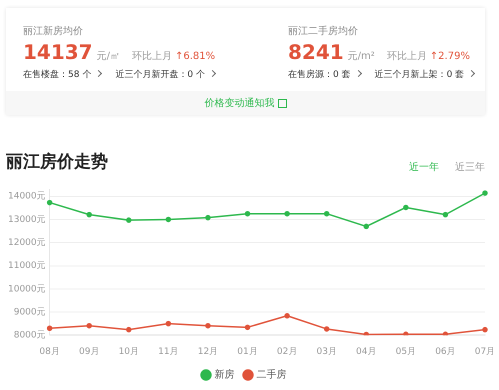 The image size is (499, 390). What do you see at coordinates (27, 266) in the screenshot?
I see `y-tick-label: 11000元` at bounding box center [27, 266].